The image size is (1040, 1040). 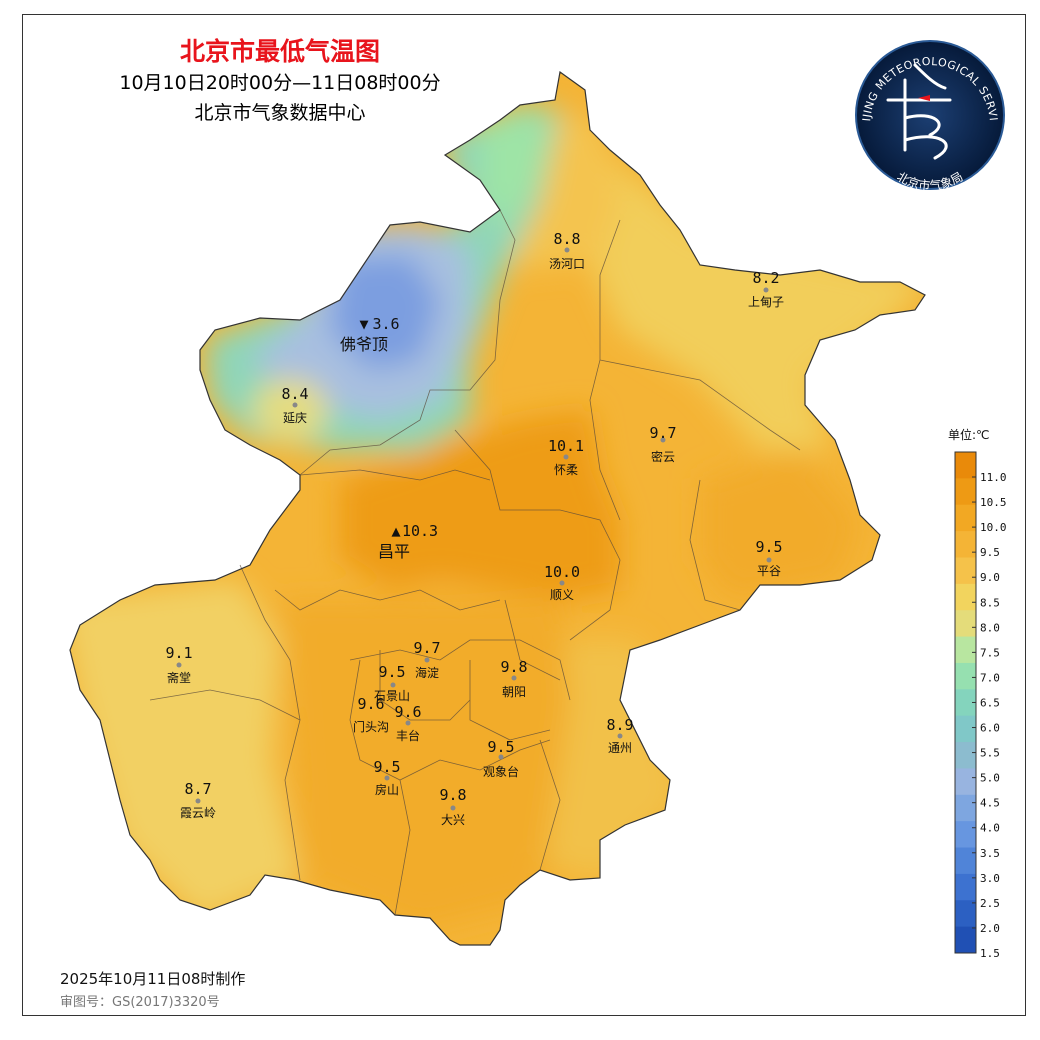 I want to click on station-name: 平谷, so click(x=769, y=571).